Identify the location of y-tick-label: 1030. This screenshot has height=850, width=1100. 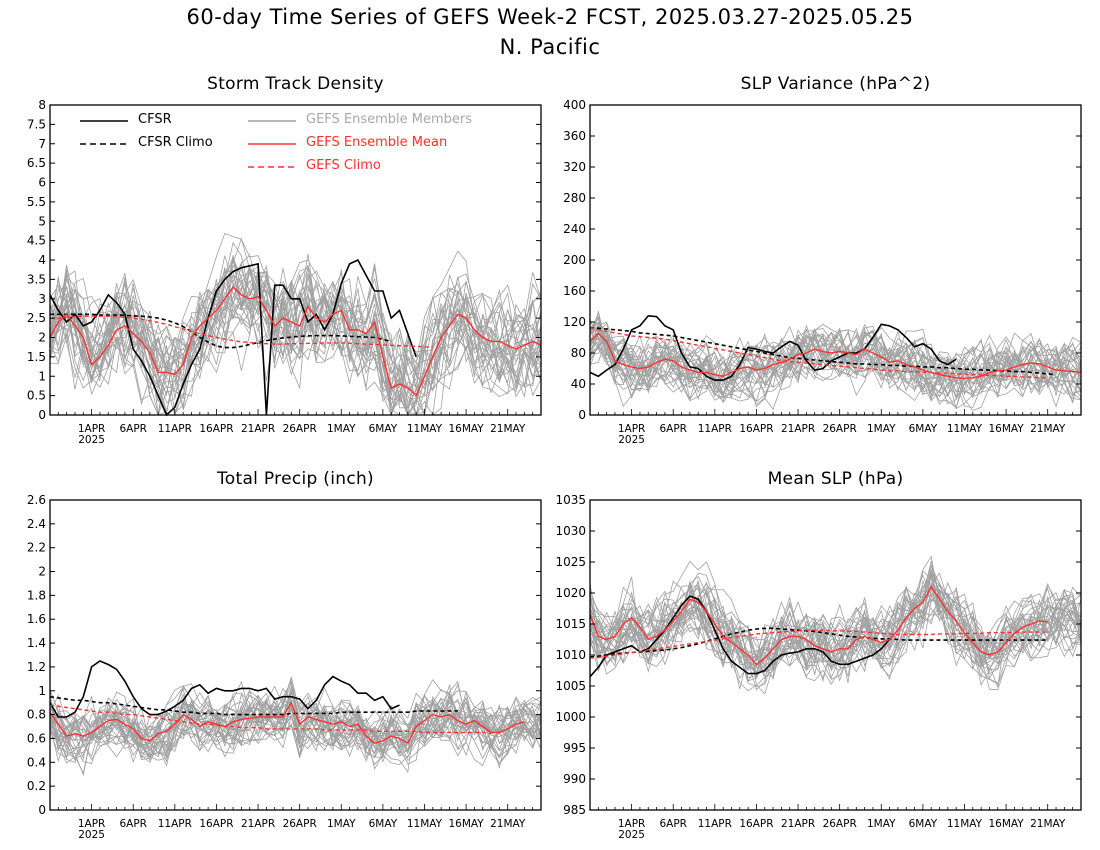
(570, 531).